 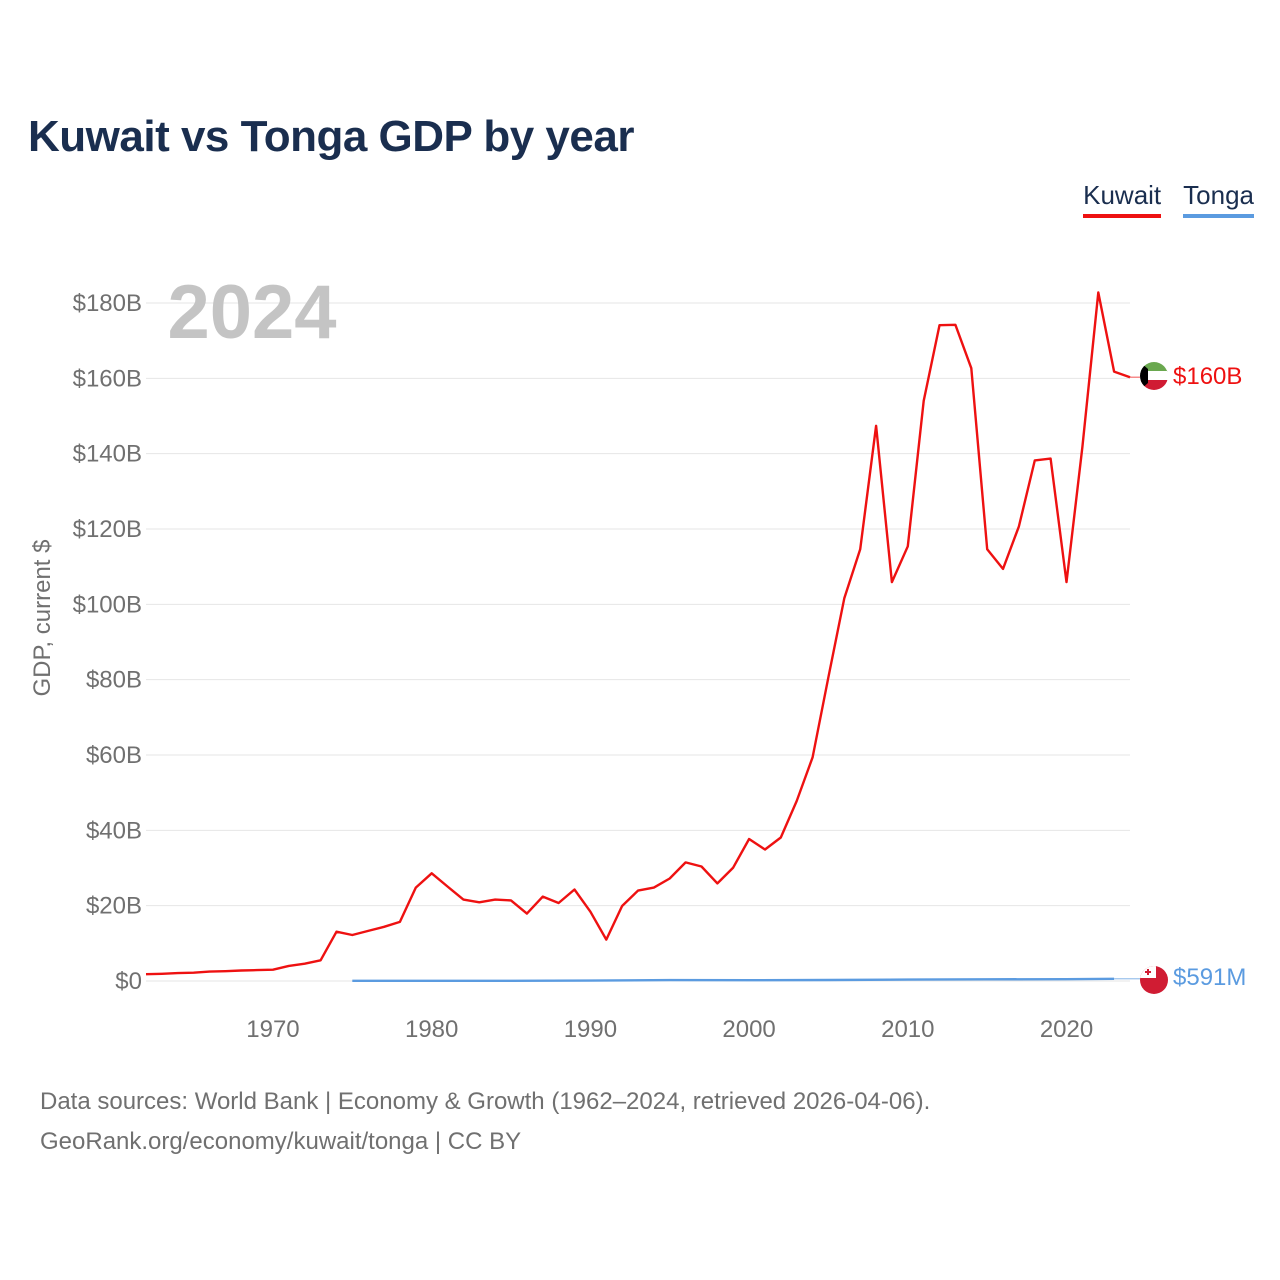 I want to click on y-tick-label: $120B, so click(x=107, y=529).